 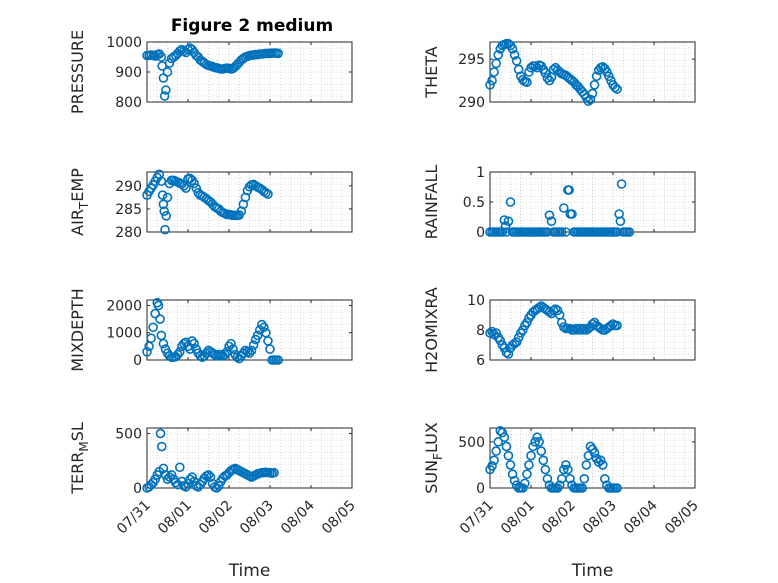 I want to click on y-tick-label: 8, so click(x=480, y=331).